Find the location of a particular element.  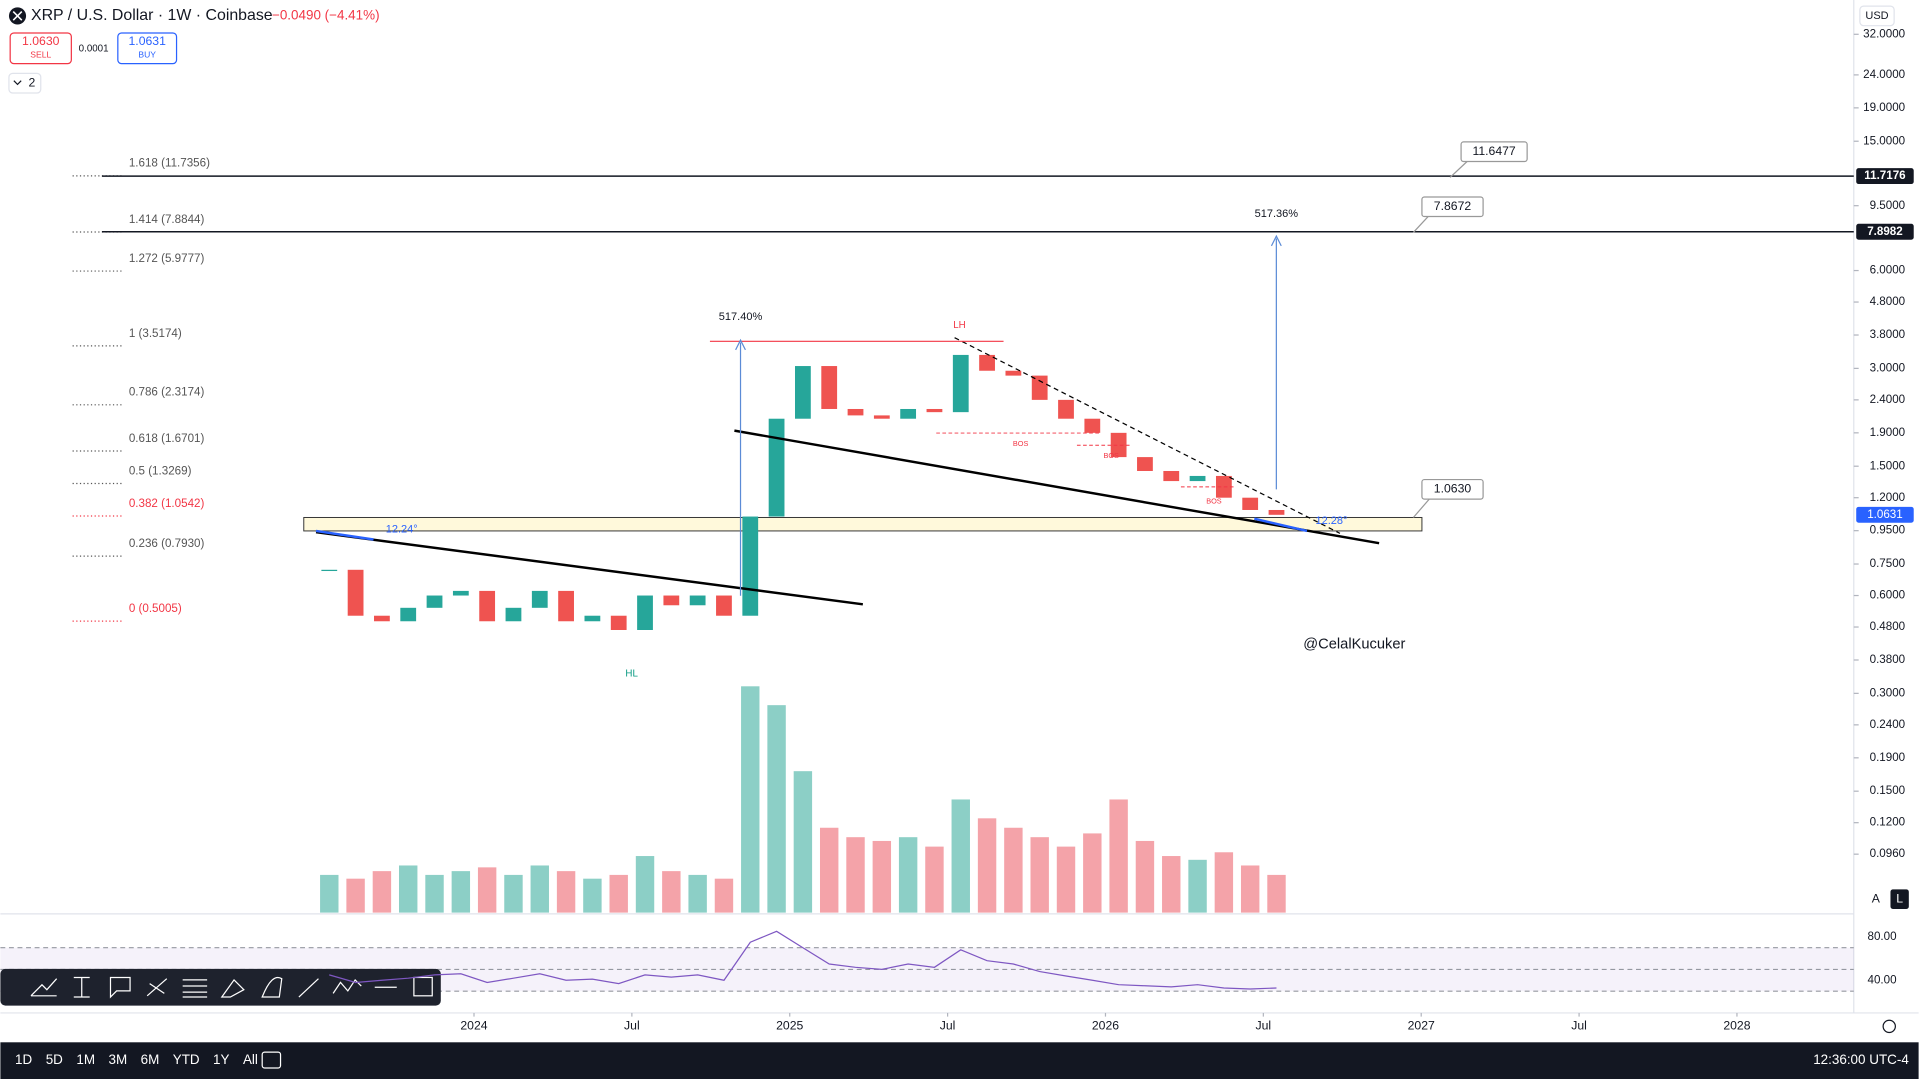

percent-label: 517.36% is located at coordinates (1277, 214).